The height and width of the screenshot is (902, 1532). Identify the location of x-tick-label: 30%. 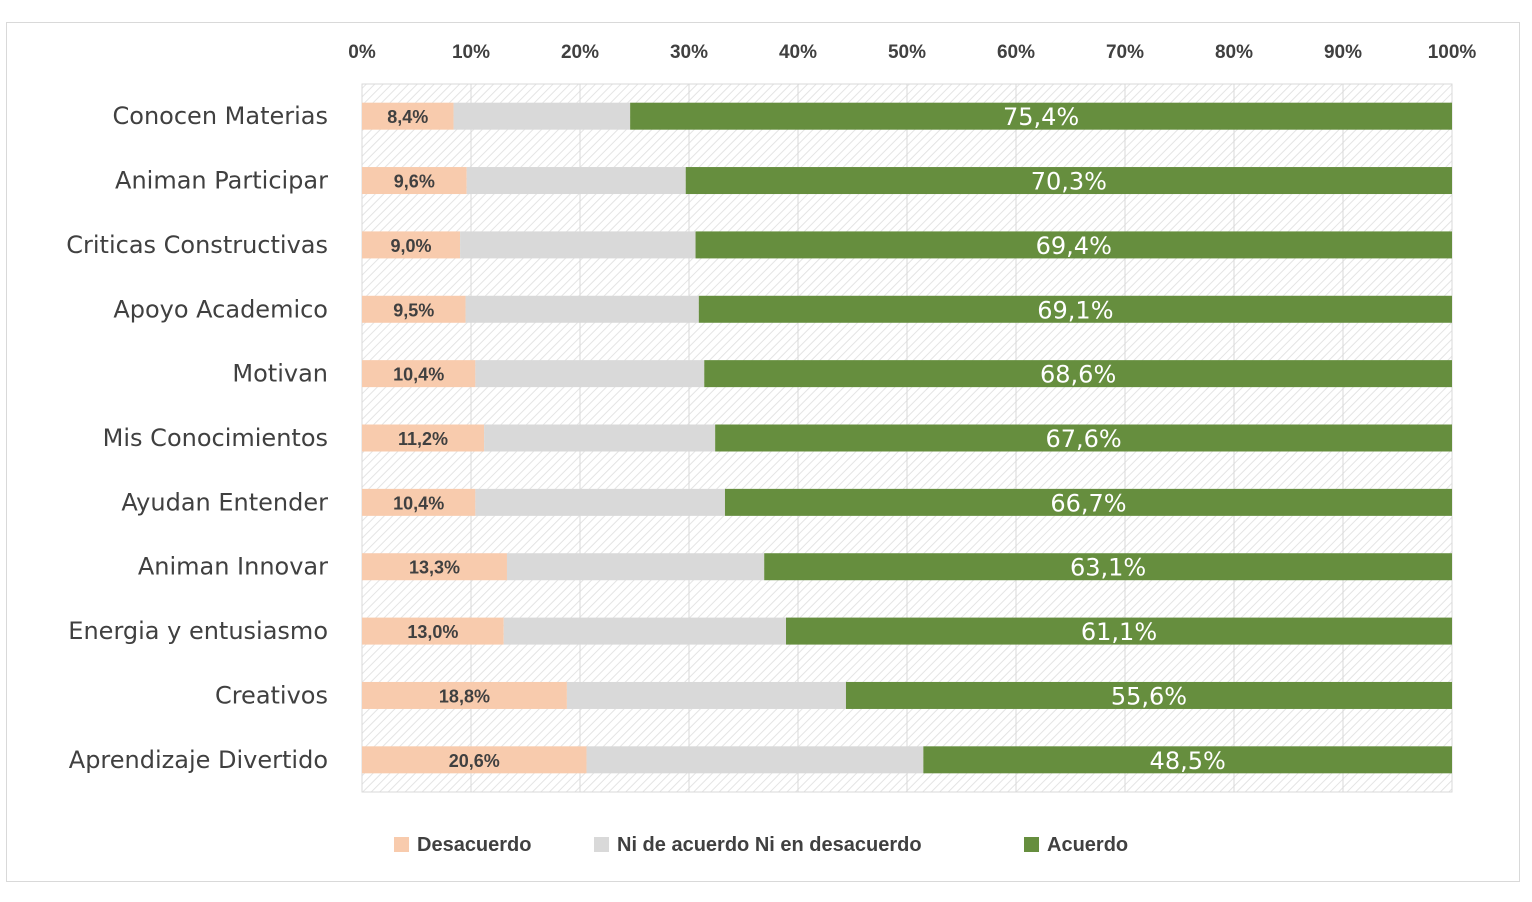
(689, 52).